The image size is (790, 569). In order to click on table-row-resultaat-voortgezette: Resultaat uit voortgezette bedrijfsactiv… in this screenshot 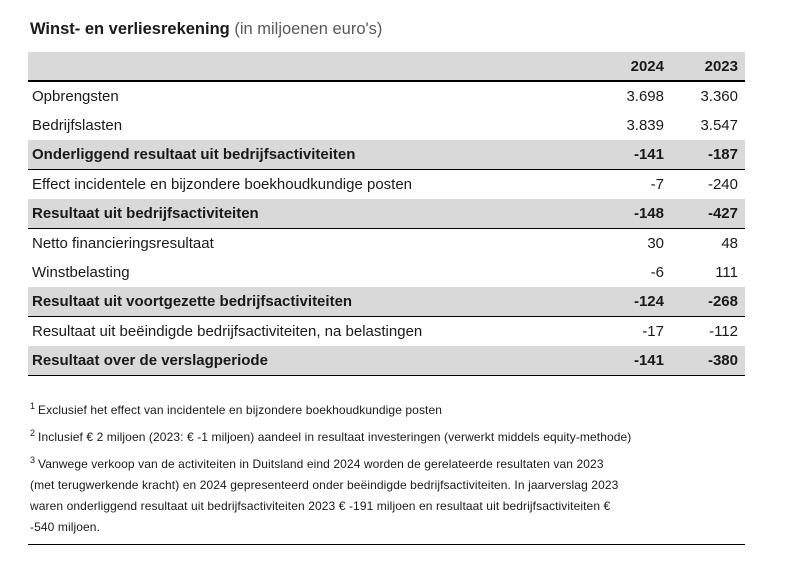, I will do `click(386, 302)`.